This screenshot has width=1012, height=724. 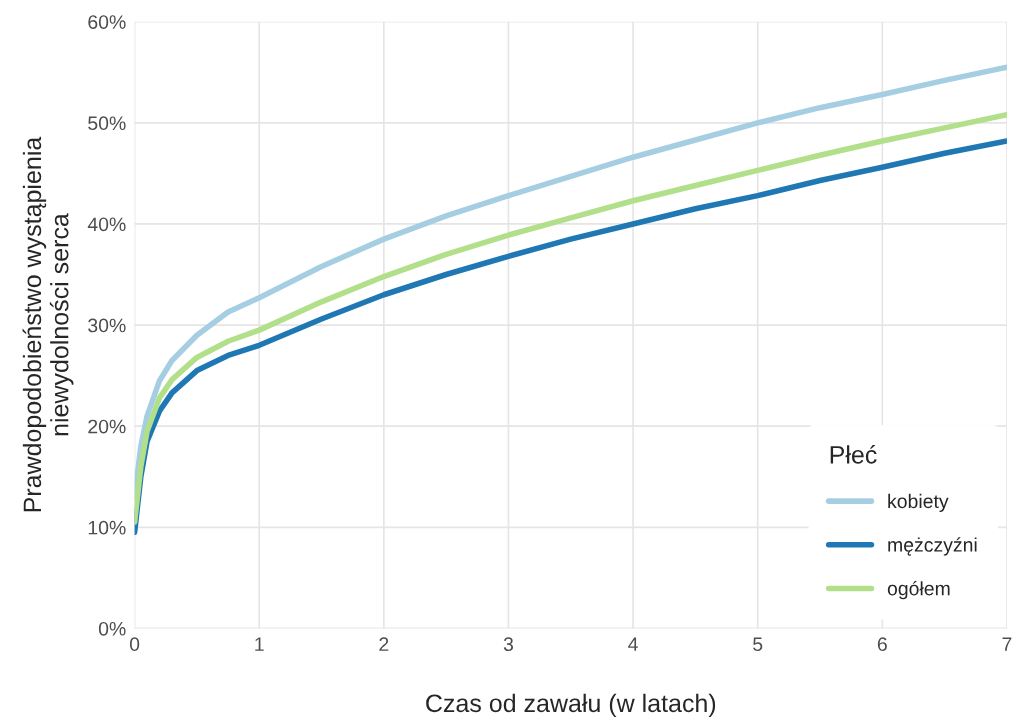 What do you see at coordinates (107, 426) in the screenshot?
I see `y-tick-label: 20%` at bounding box center [107, 426].